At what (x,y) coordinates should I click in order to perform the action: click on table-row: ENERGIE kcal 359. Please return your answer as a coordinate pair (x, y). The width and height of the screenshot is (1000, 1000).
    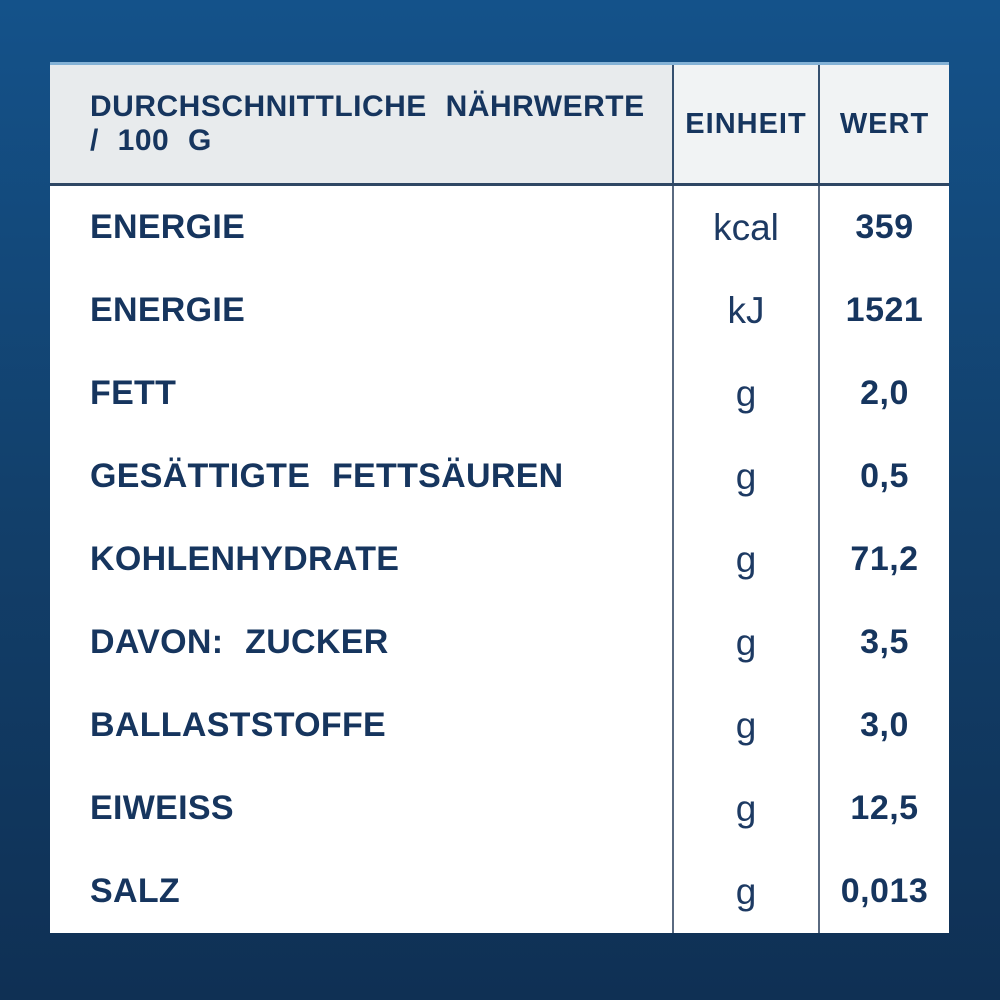
    Looking at the image, I should click on (499, 227).